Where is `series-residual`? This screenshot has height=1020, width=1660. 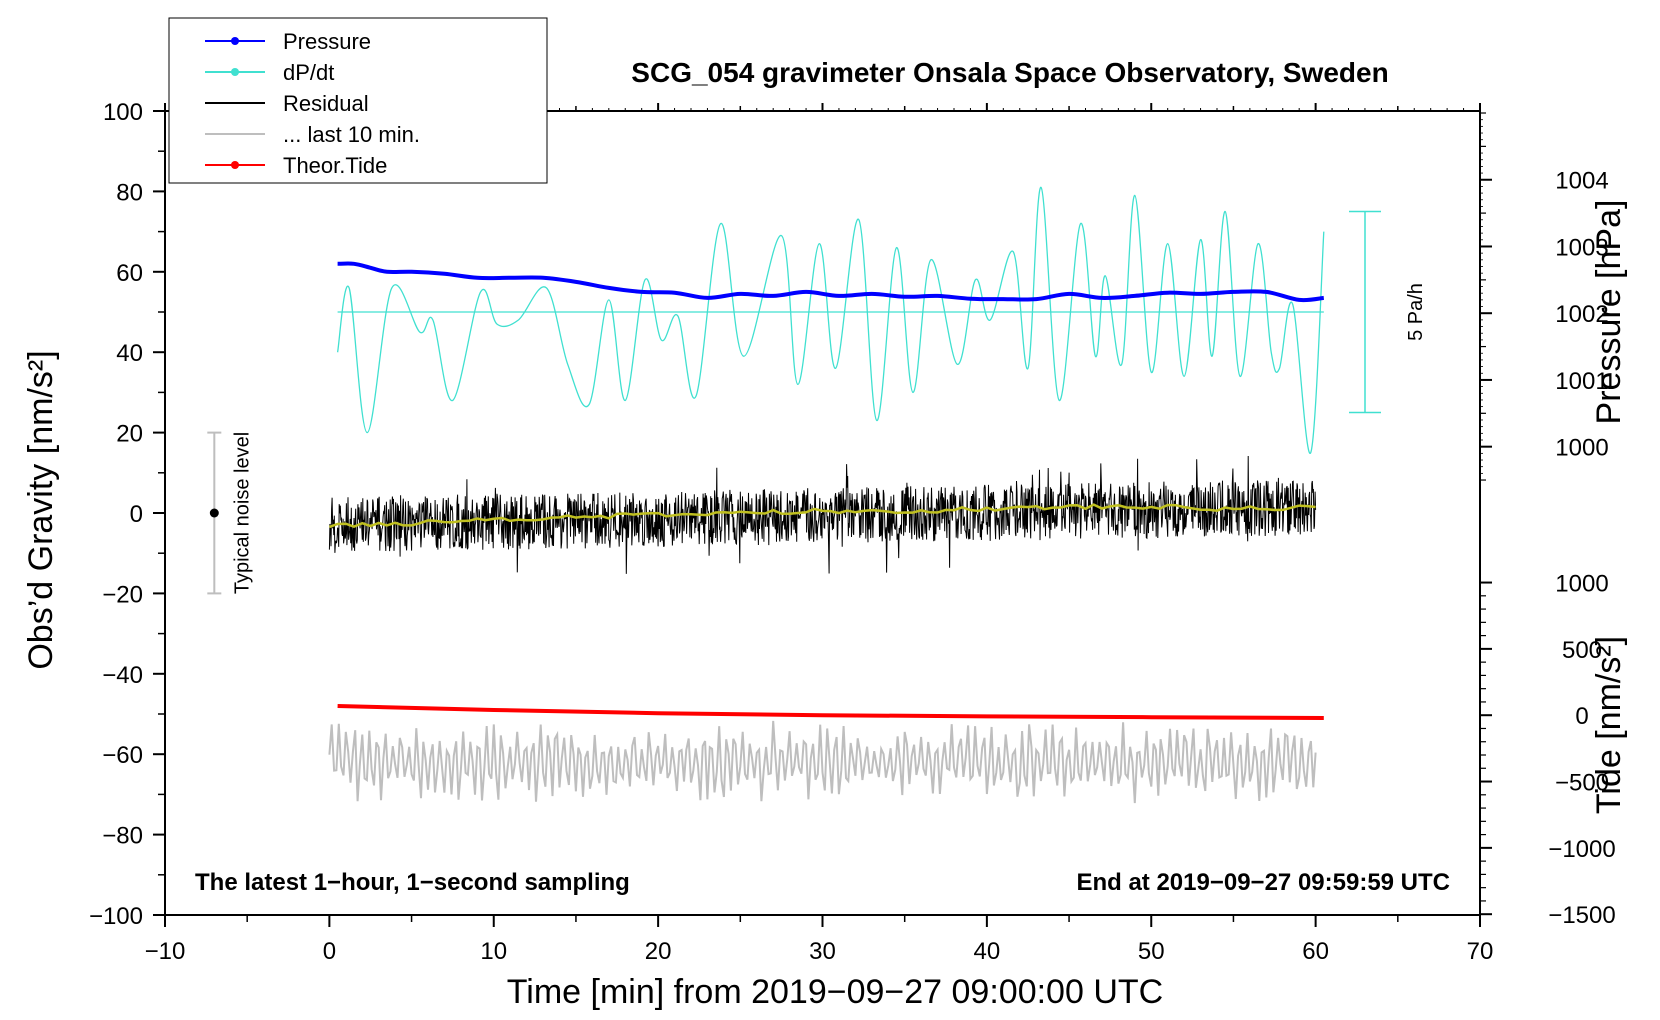 series-residual is located at coordinates (822, 514).